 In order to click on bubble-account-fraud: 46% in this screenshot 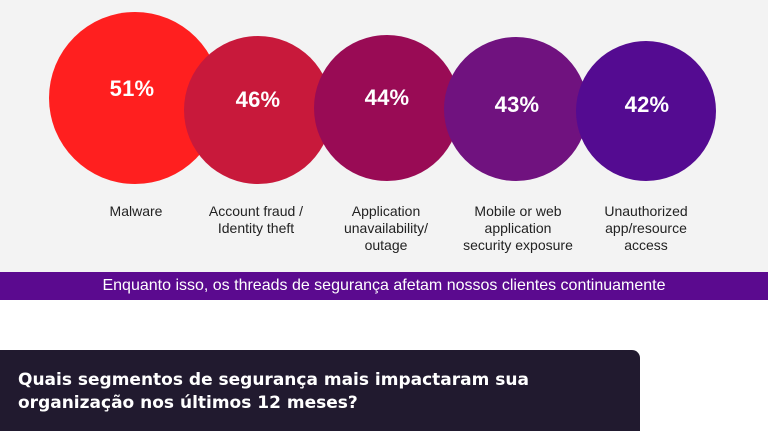, I will do `click(258, 110)`.